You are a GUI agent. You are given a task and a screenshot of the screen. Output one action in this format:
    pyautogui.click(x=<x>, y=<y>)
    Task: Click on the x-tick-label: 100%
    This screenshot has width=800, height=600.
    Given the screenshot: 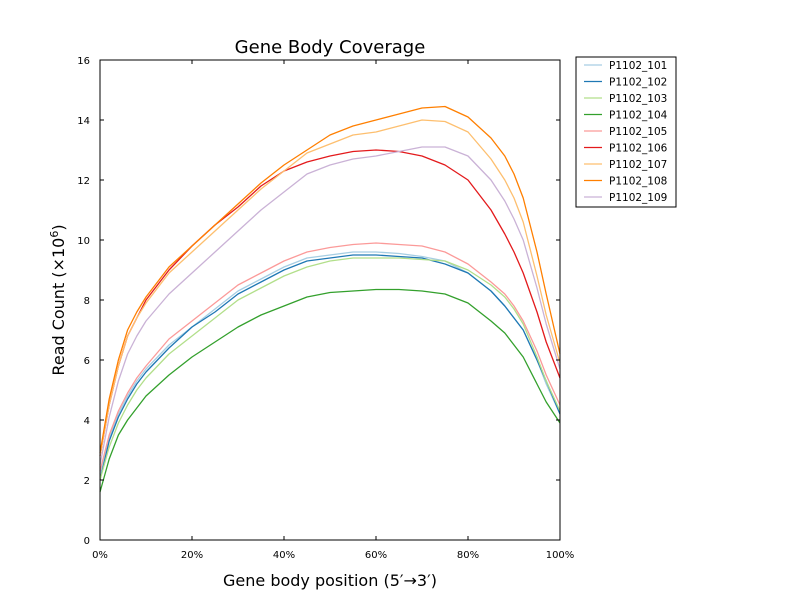 What is the action you would take?
    pyautogui.click(x=560, y=555)
    